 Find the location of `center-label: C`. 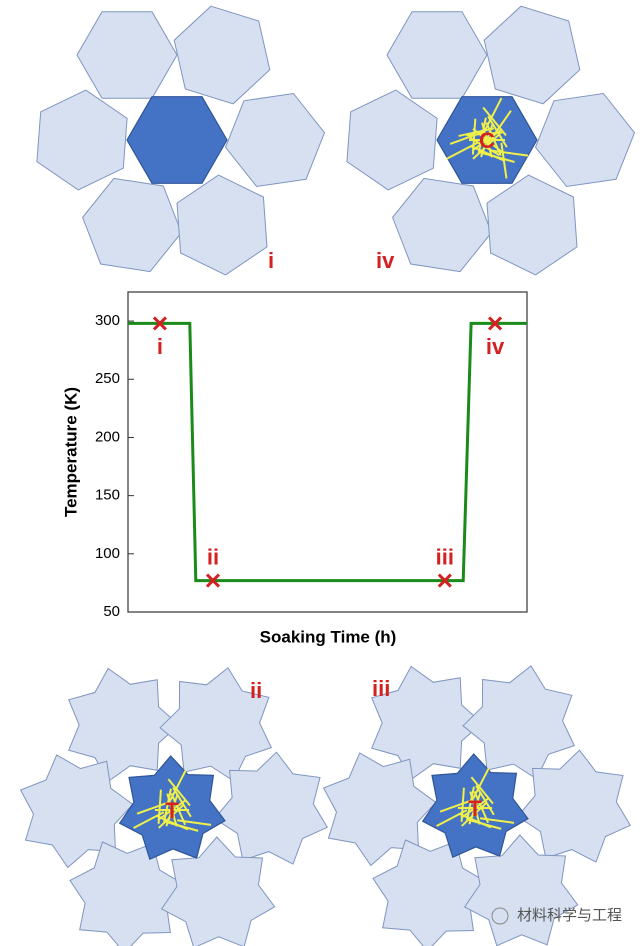

center-label: C is located at coordinates (487, 140).